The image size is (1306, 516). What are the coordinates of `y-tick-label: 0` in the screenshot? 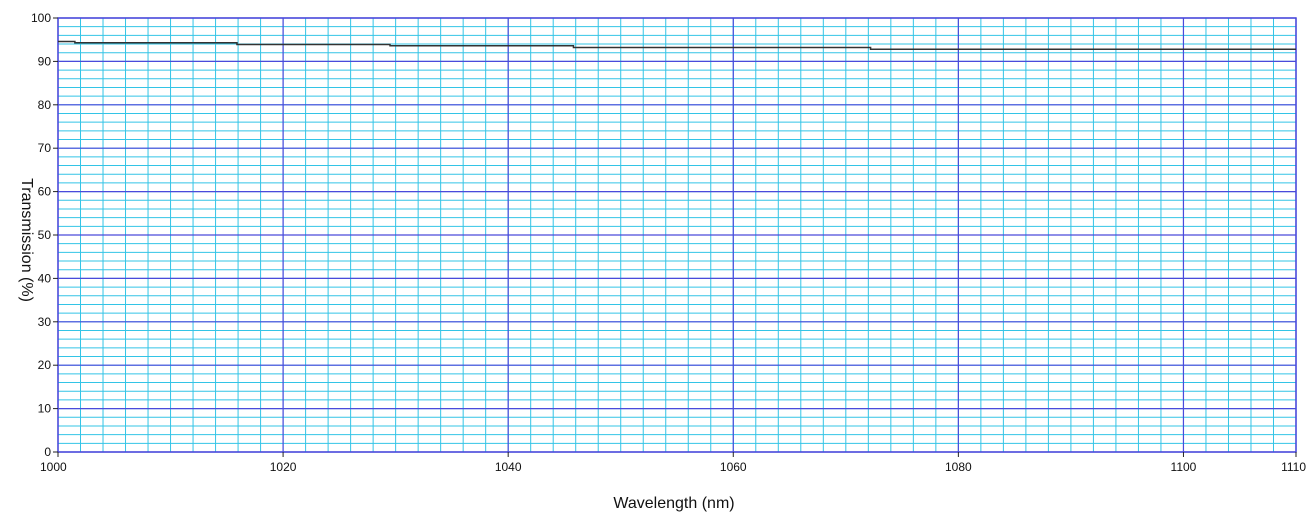 It's located at (47, 452).